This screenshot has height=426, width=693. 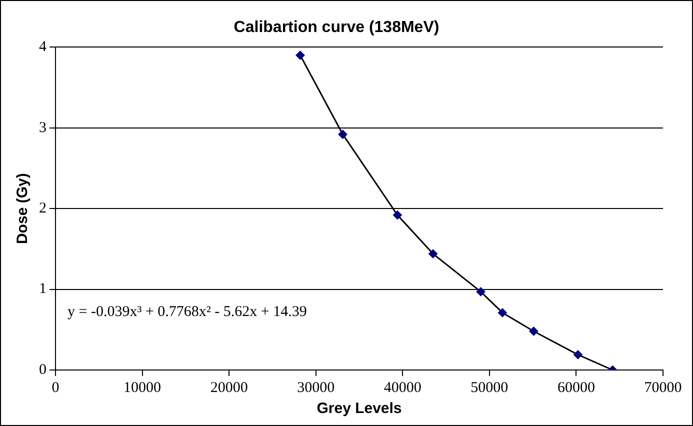 What do you see at coordinates (42, 208) in the screenshot?
I see `y-tick-label: 2` at bounding box center [42, 208].